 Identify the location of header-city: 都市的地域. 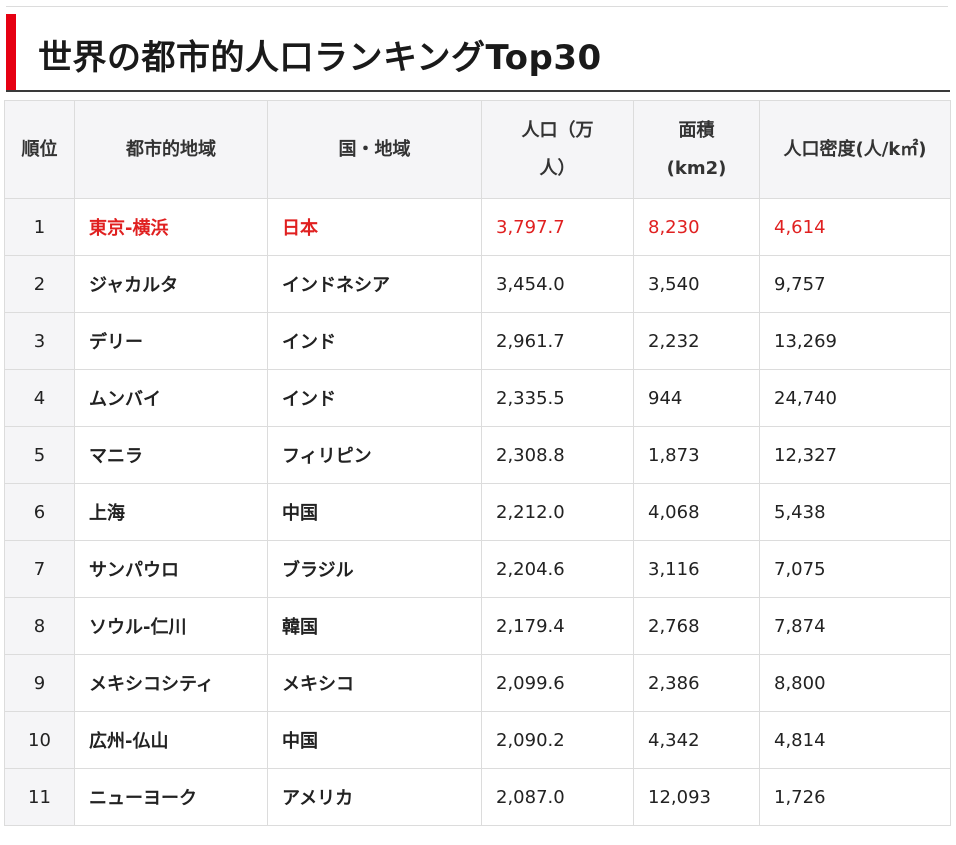
(171, 149).